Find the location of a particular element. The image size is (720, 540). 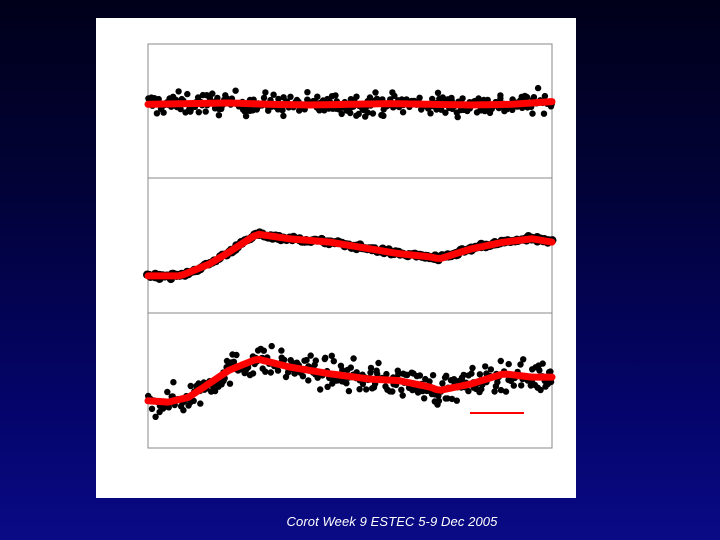

fit-line is located at coordinates (350, 103).